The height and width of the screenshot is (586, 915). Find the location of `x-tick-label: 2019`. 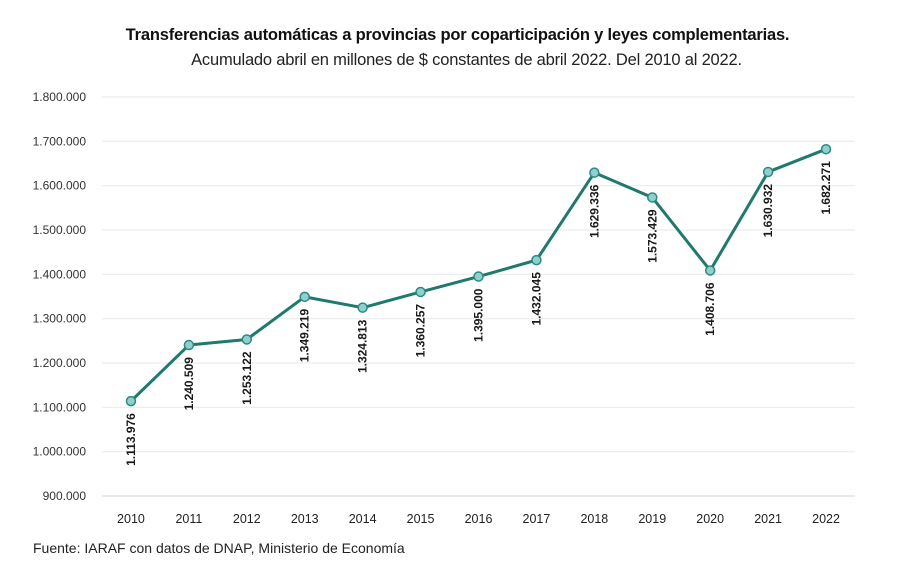

x-tick-label: 2019 is located at coordinates (652, 519).